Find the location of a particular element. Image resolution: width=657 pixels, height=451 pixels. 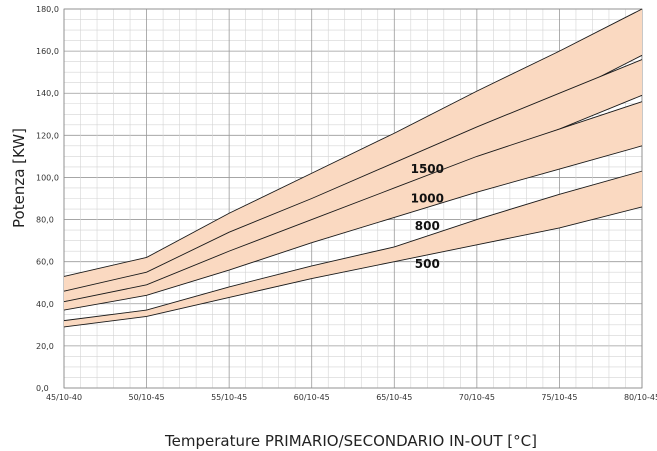

y-axis-title: Potenza [KW] is located at coordinates (19, 178).